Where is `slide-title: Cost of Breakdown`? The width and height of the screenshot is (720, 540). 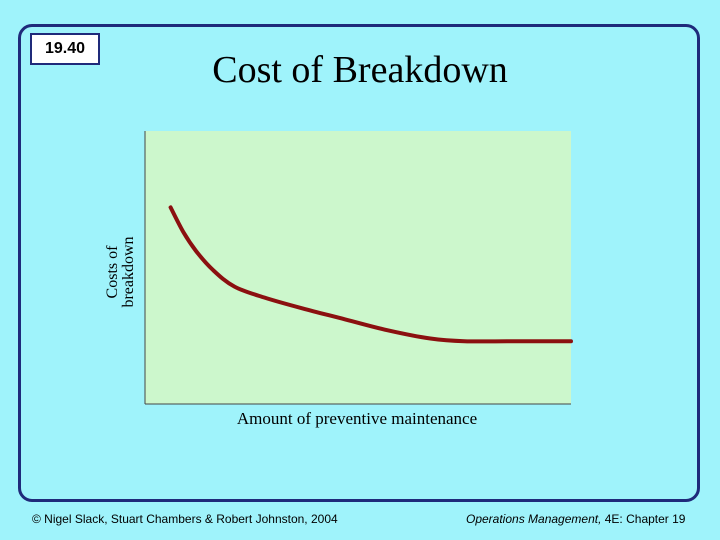
slide-title: Cost of Breakdown is located at coordinates (360, 70).